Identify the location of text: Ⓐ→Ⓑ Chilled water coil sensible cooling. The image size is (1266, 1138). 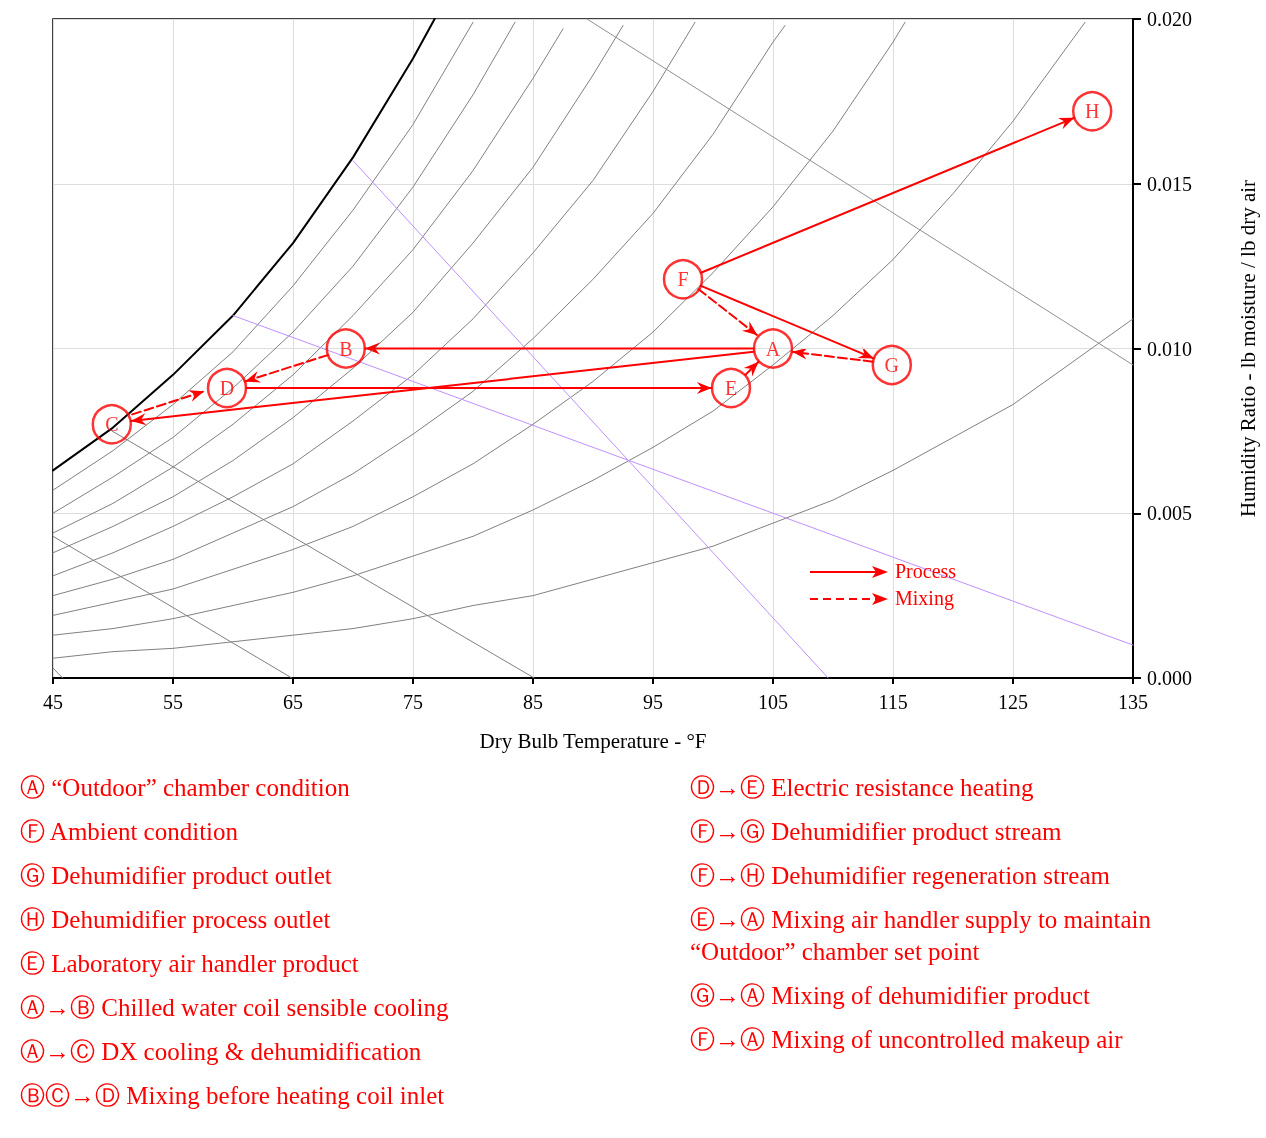
(235, 1008).